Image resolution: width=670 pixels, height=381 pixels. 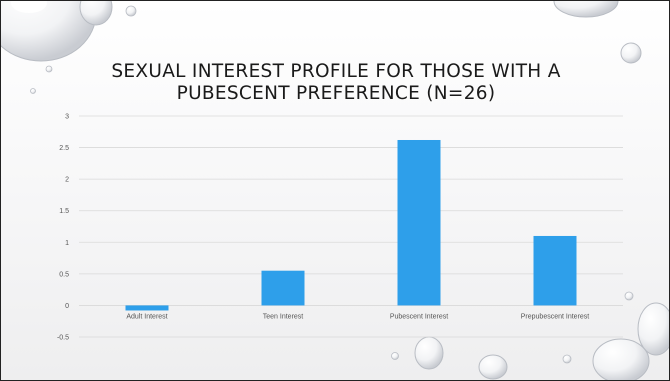 I want to click on y-tick-label: 1, so click(x=67, y=243).